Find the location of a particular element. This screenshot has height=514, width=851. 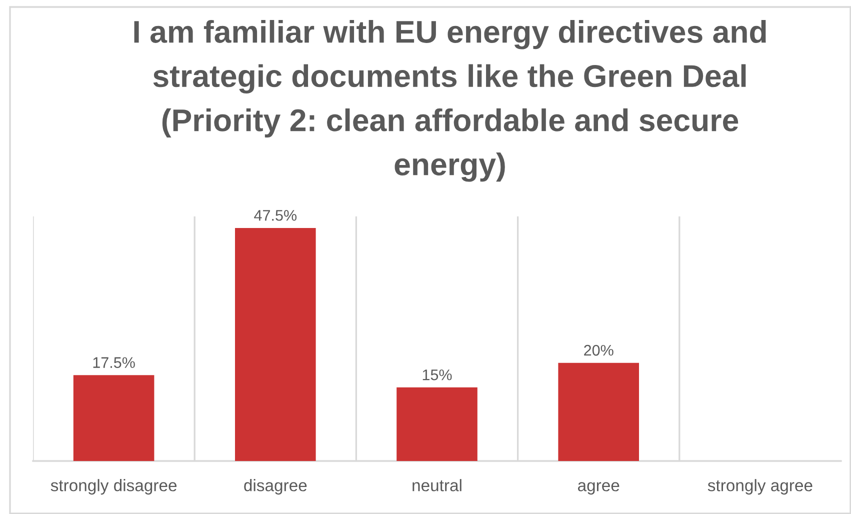

x-tick-label: neutral is located at coordinates (437, 485).